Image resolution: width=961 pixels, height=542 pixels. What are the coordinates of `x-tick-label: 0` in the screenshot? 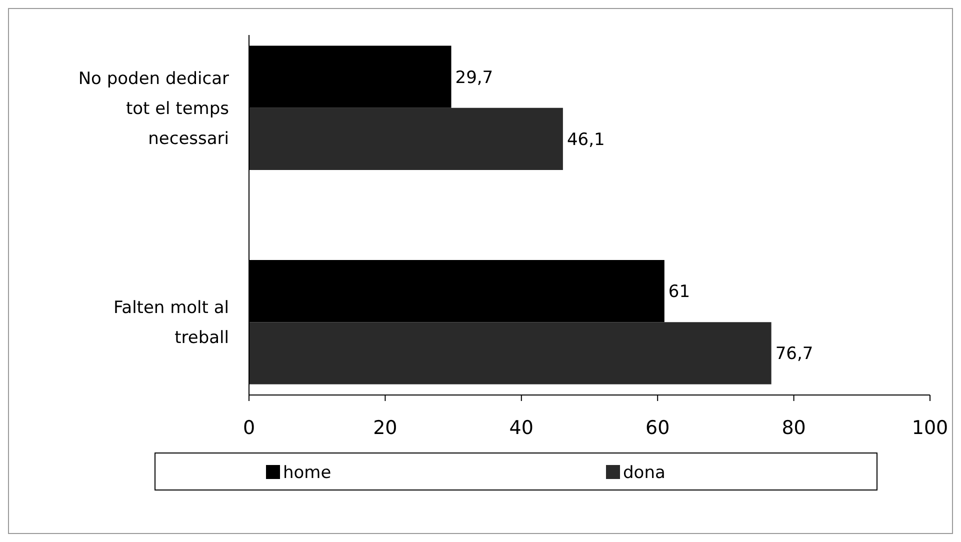 It's located at (249, 428).